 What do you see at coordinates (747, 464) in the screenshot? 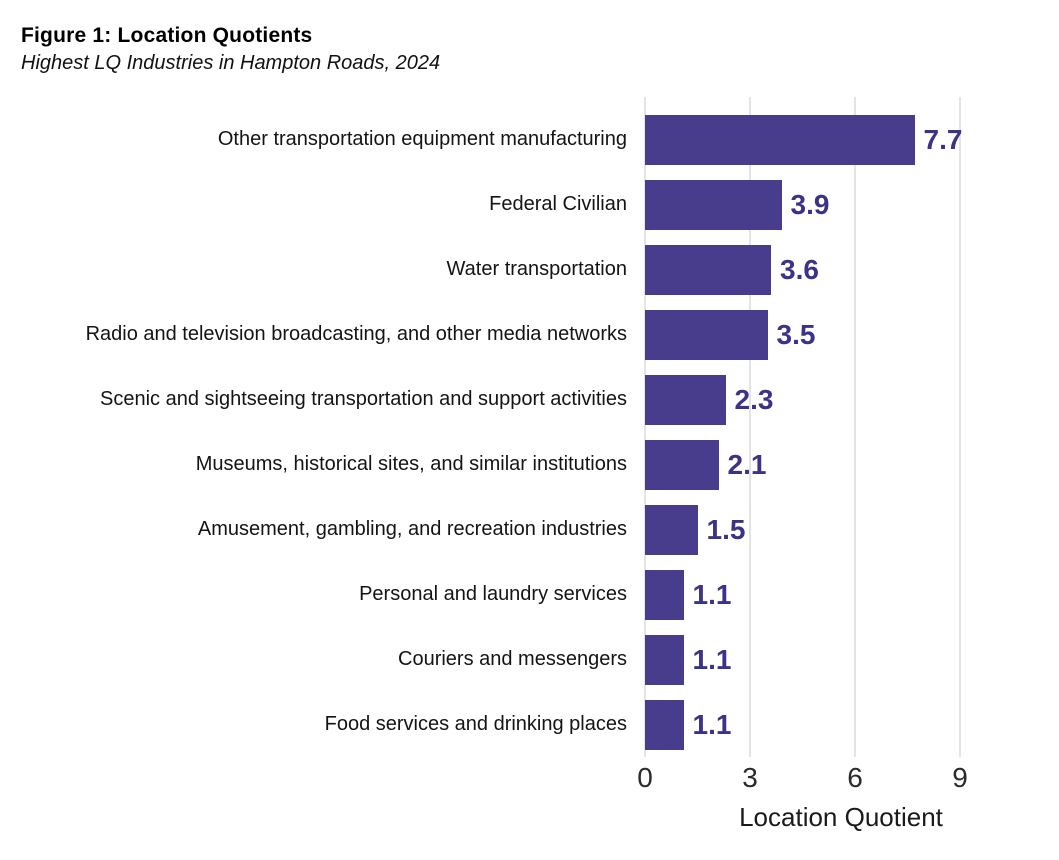
I see `value-label: 2.1` at bounding box center [747, 464].